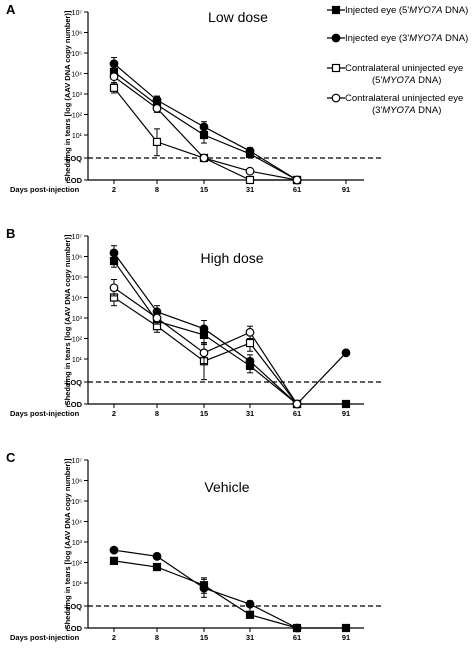  What do you see at coordinates (406, 38) in the screenshot?
I see `legend-label: Injected eye (3'MYO7A DNA)` at bounding box center [406, 38].